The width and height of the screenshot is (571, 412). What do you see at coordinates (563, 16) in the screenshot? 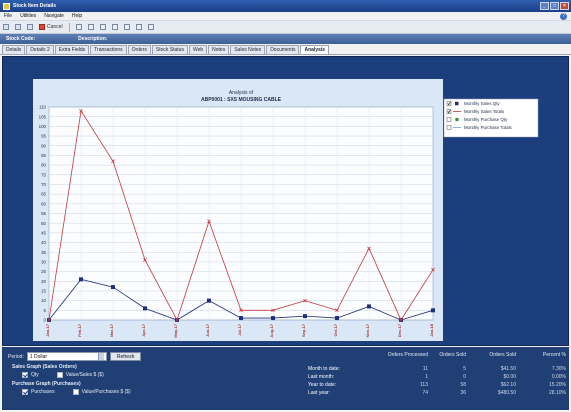
I see `help-icon: ?` at bounding box center [563, 16].